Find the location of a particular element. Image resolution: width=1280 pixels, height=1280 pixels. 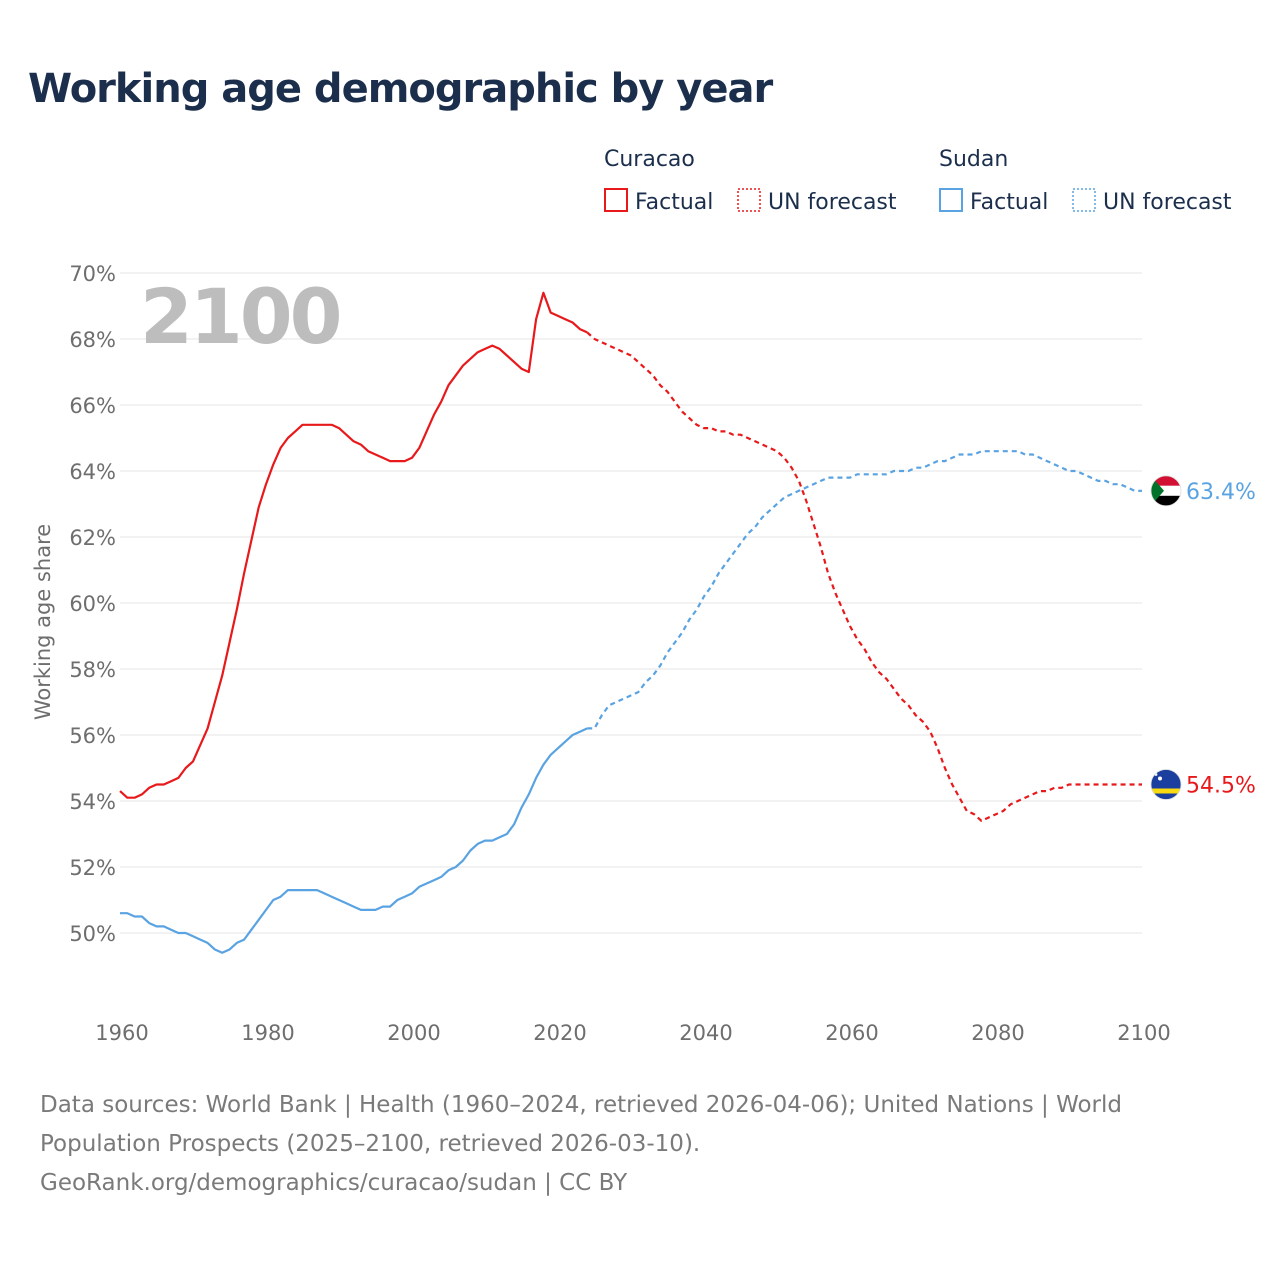

x-tick-label: 2040 is located at coordinates (705, 1033).